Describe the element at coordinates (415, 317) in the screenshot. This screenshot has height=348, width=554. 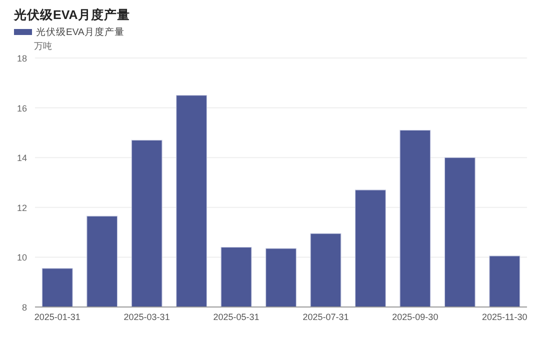
I see `x-tick-label: 2025-09-30` at that location.